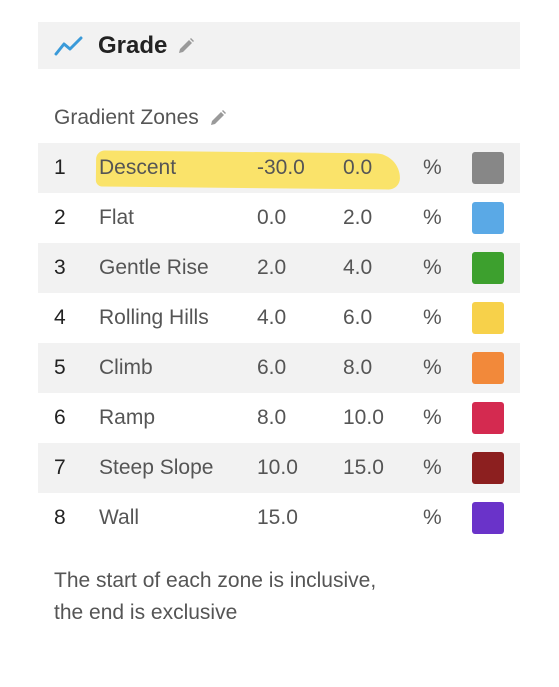  What do you see at coordinates (272, 367) in the screenshot?
I see `zone-start: 6.0` at bounding box center [272, 367].